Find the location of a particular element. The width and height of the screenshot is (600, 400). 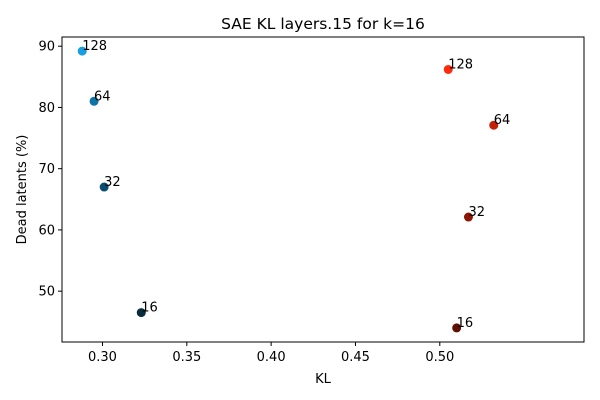

x-tick-label: 0.45 is located at coordinates (355, 357).